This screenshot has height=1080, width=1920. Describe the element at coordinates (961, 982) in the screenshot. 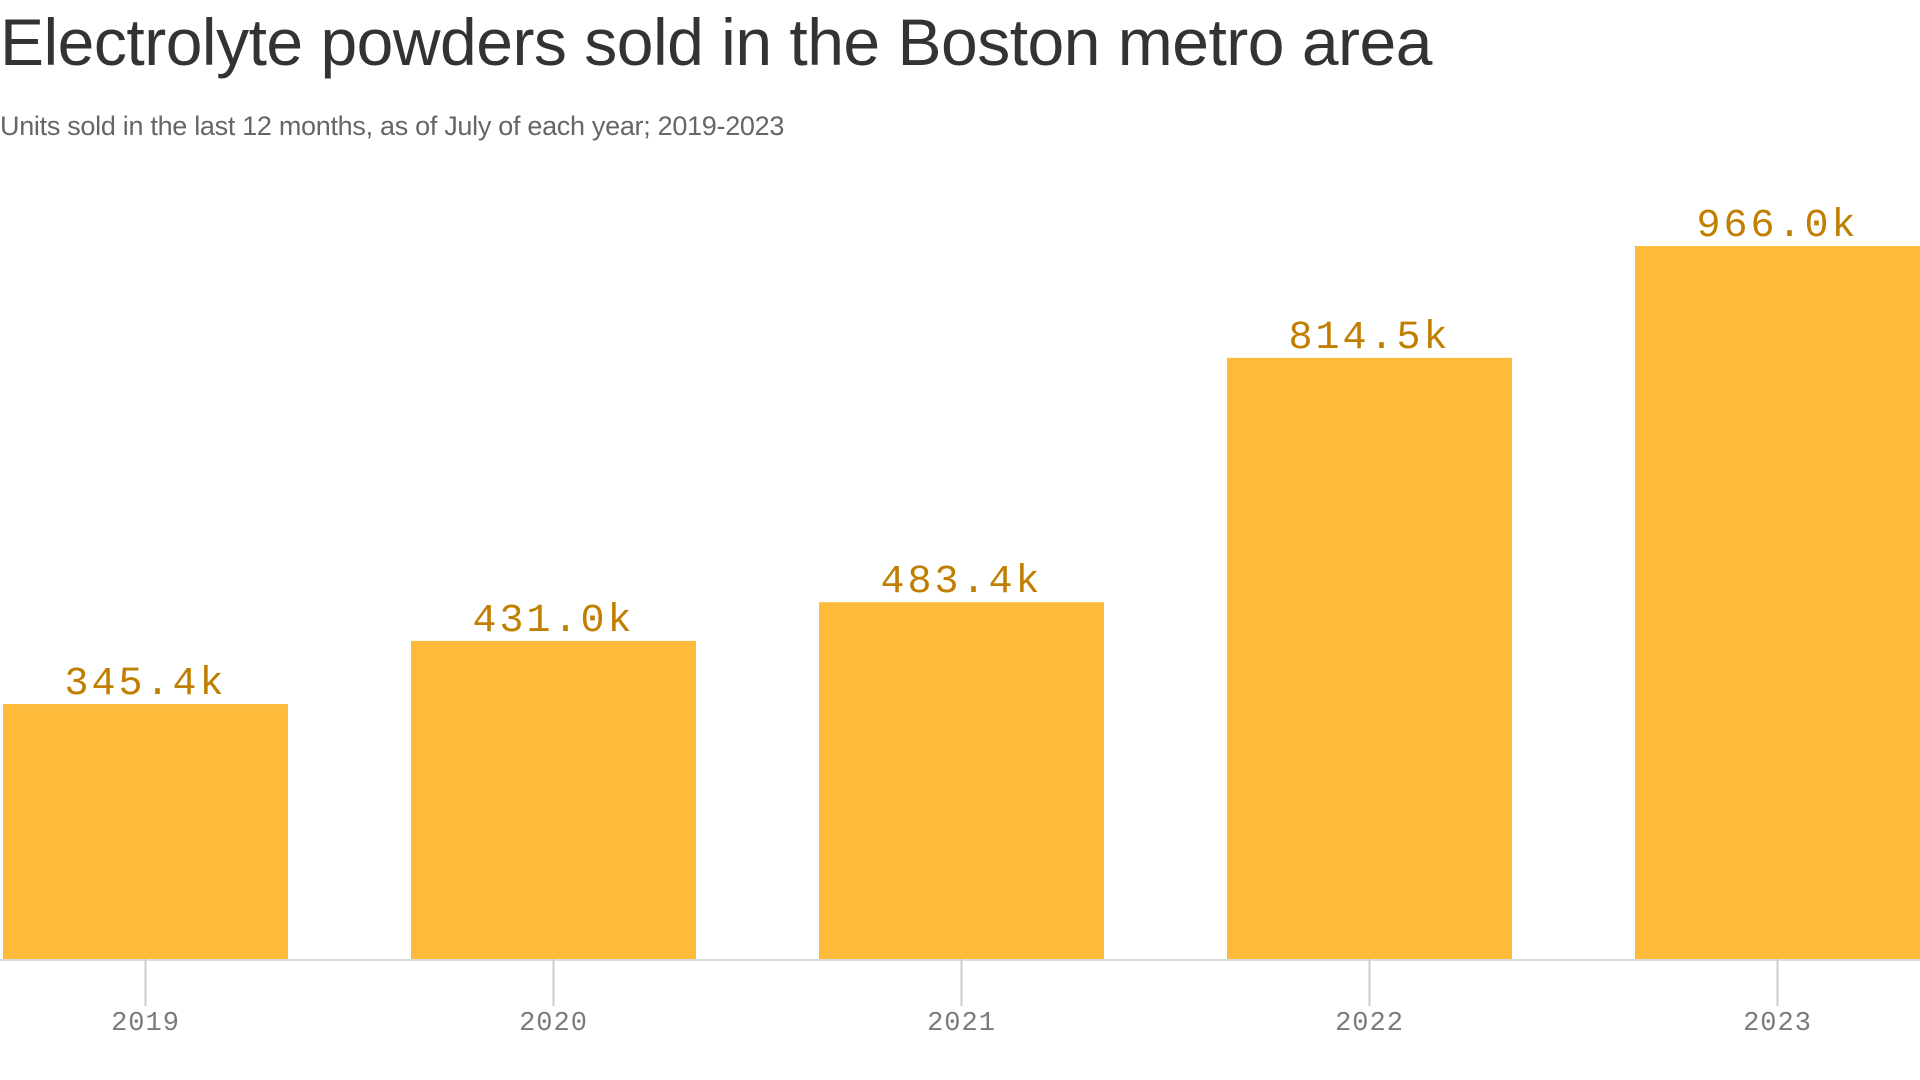

I see `x-ticks-group` at that location.